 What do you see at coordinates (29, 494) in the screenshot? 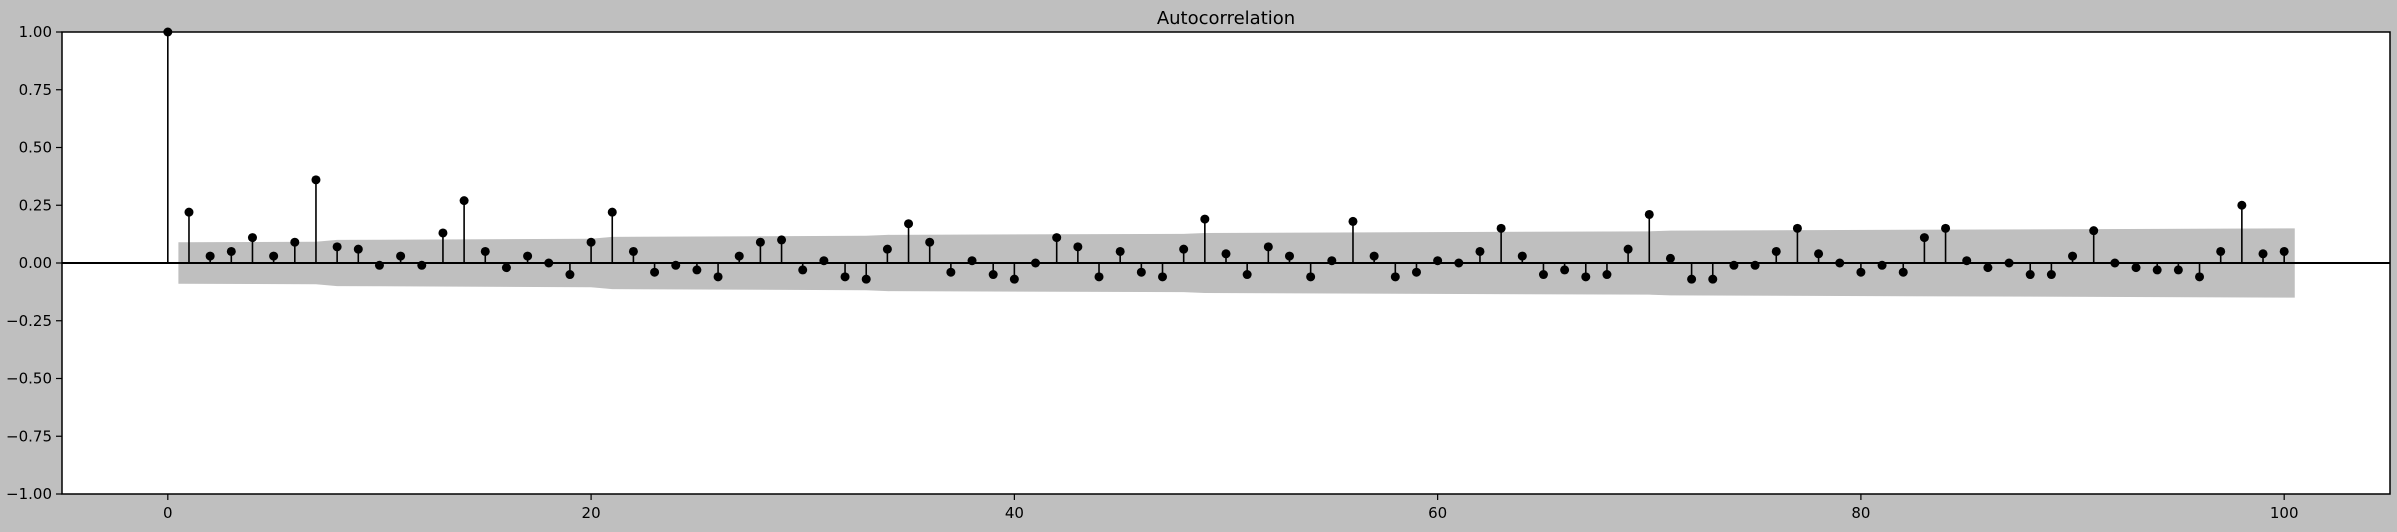
I see `y-tick-label: −1.00` at bounding box center [29, 494].